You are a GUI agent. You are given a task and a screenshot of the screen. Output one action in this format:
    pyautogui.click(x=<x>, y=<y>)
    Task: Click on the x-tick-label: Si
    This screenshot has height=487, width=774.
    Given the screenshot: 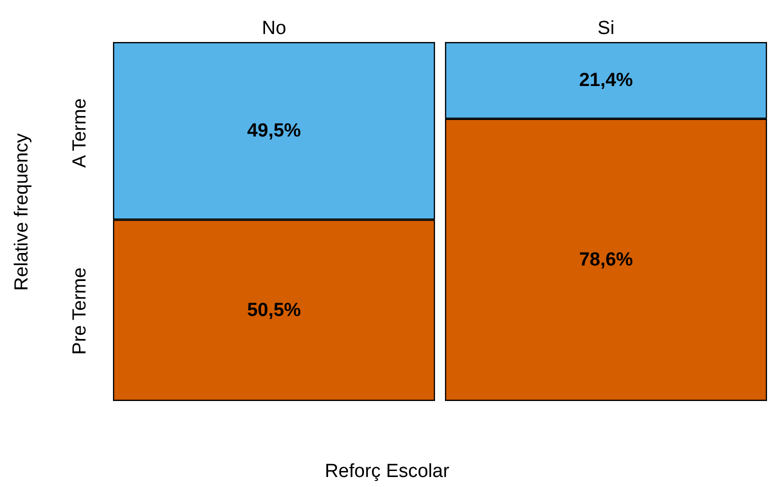 What is the action you would take?
    pyautogui.click(x=606, y=28)
    